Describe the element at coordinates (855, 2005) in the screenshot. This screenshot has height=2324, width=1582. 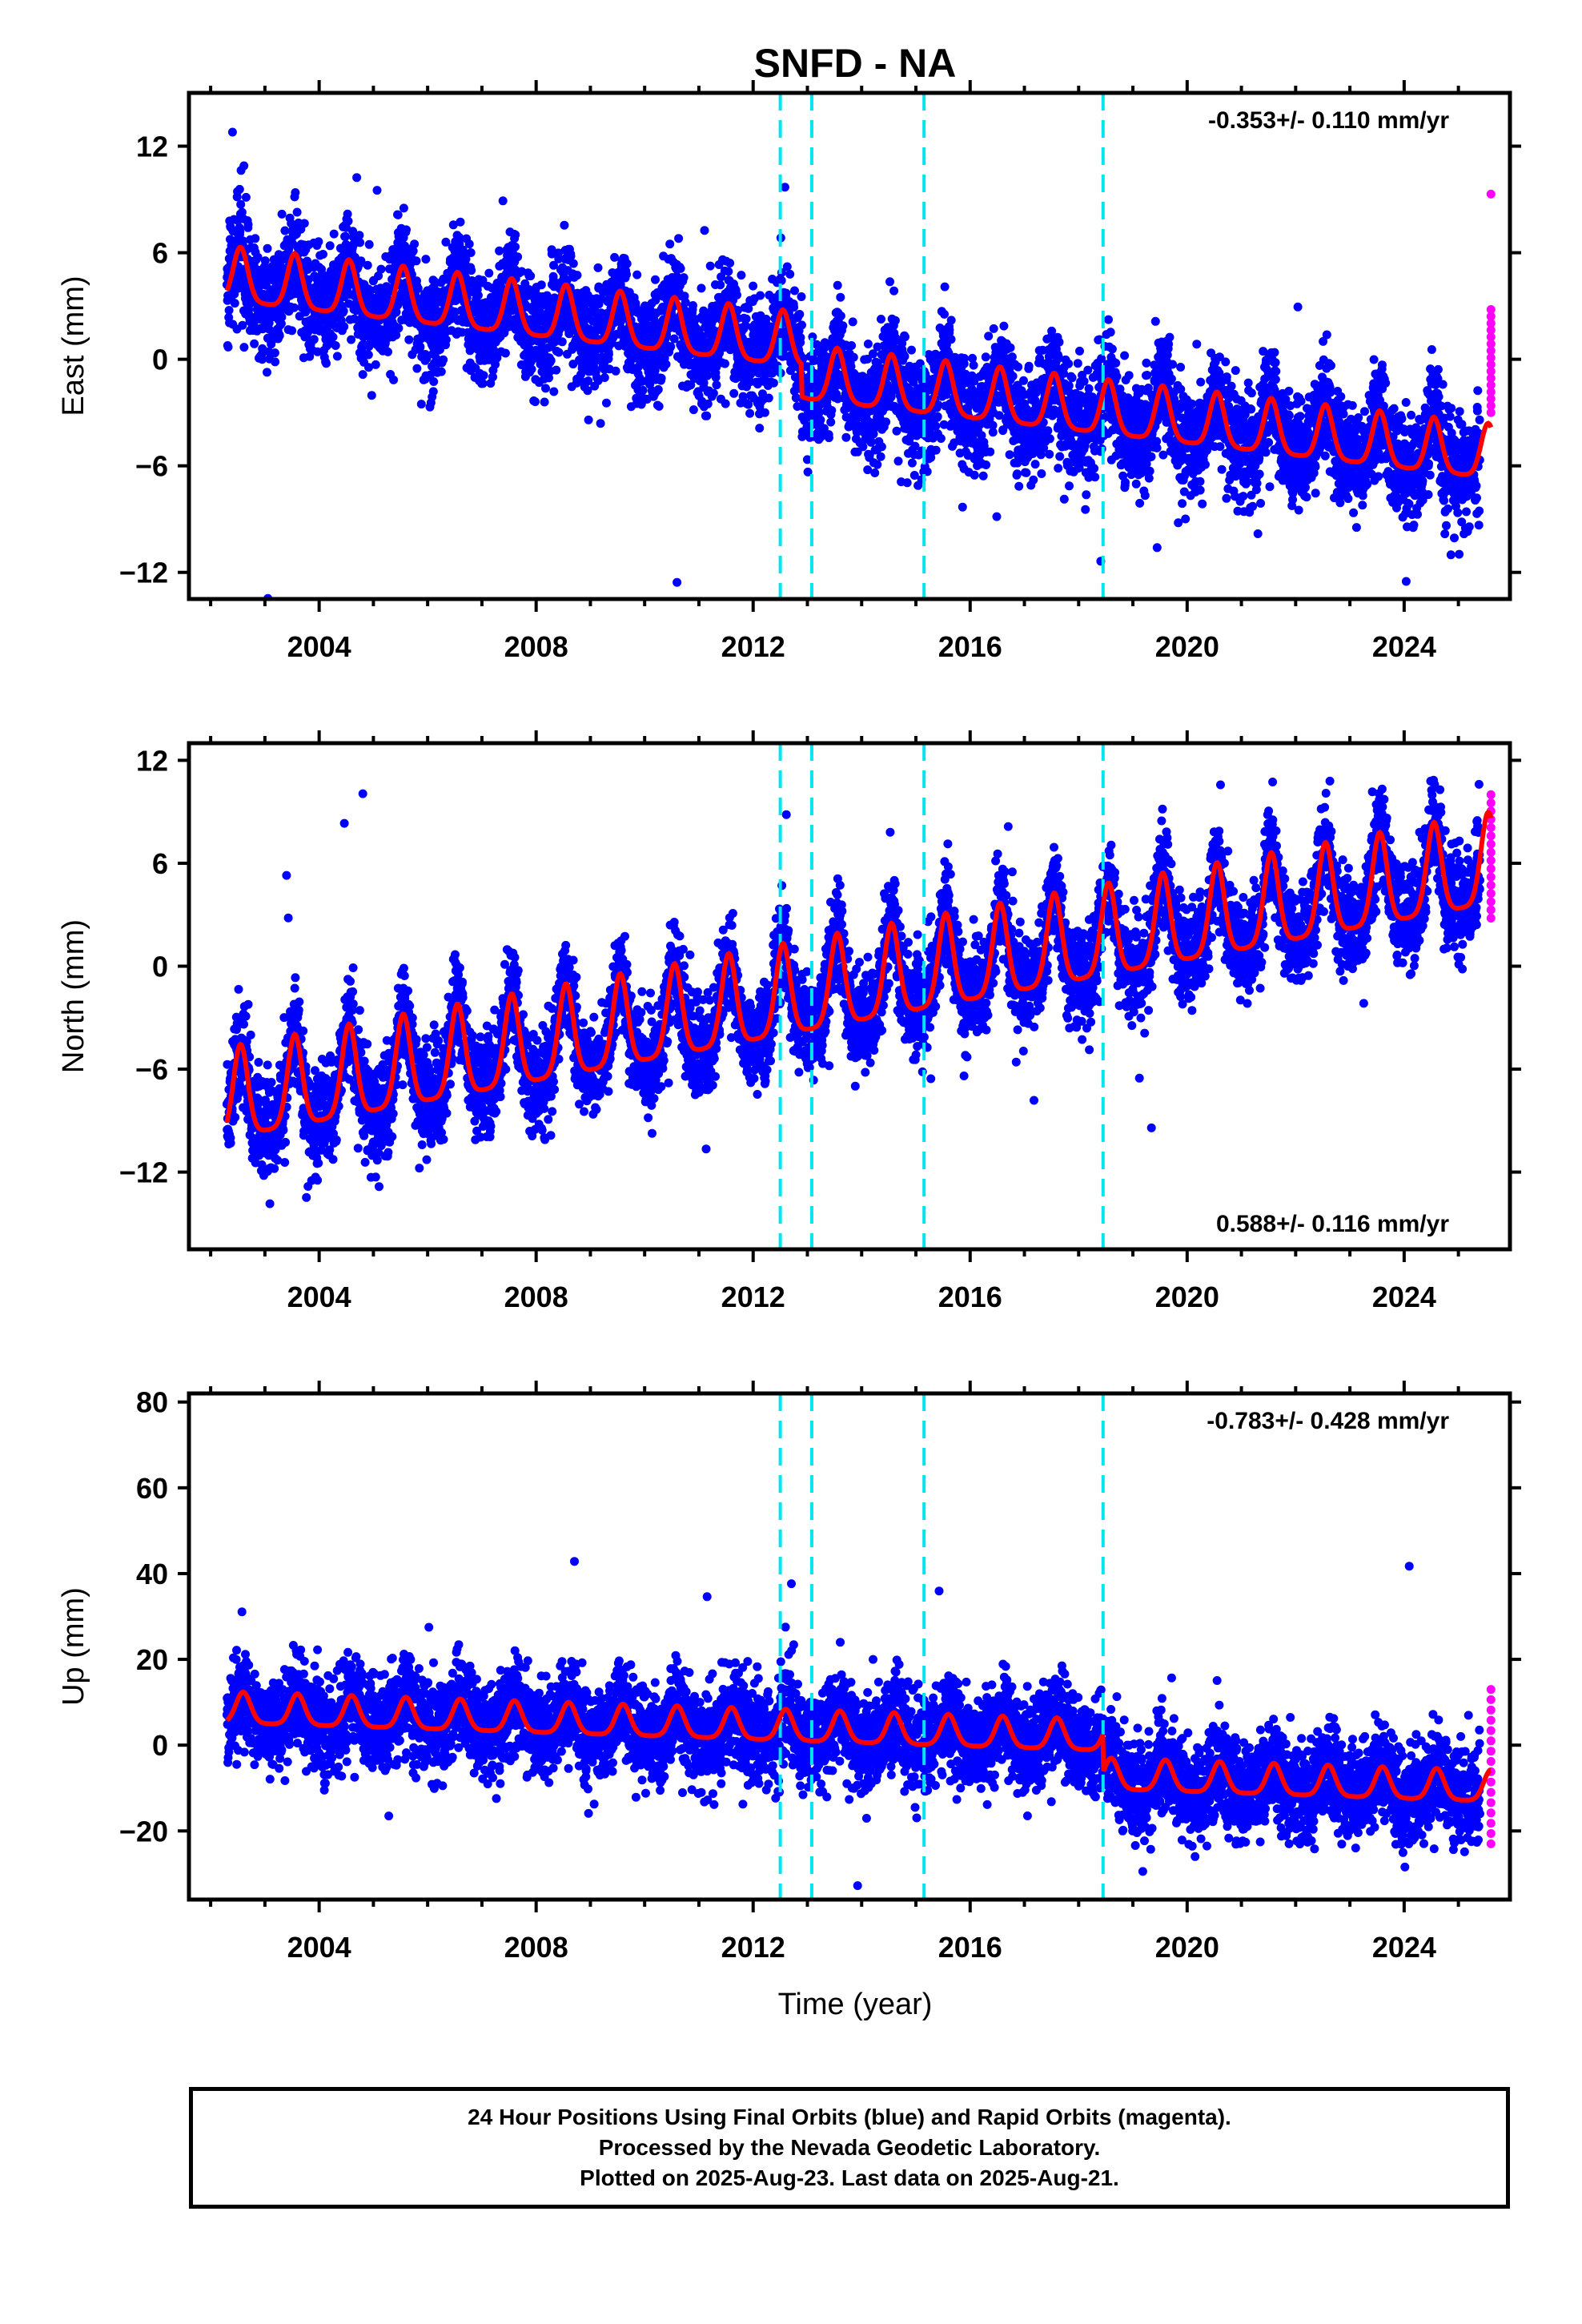
I see `x-axis-label: Time (year)` at that location.